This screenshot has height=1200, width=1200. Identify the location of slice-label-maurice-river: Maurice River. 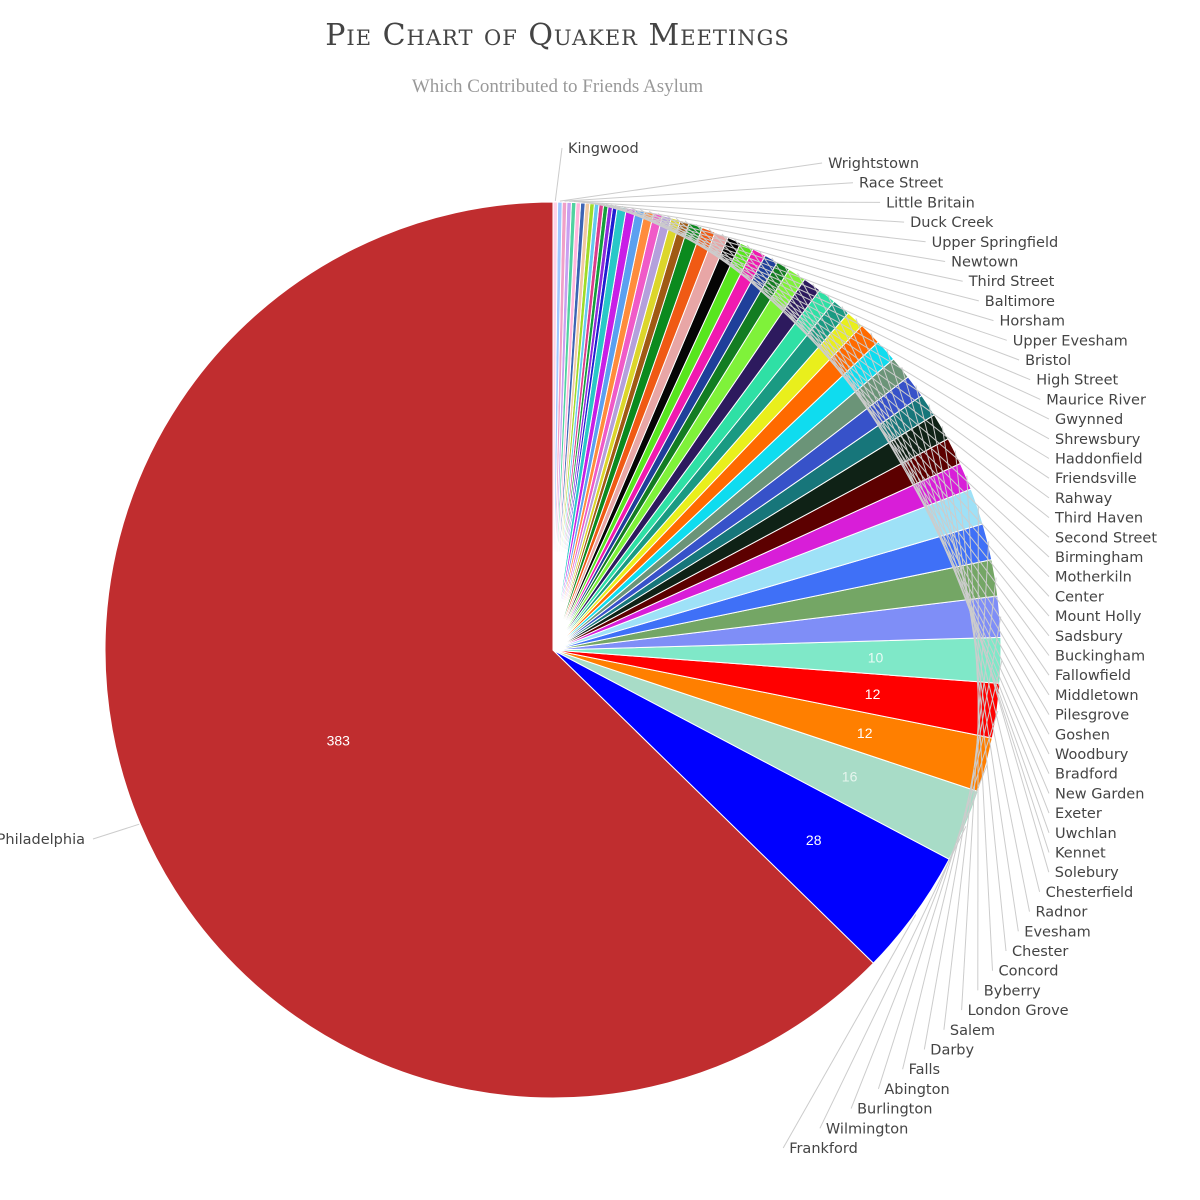
(1096, 400).